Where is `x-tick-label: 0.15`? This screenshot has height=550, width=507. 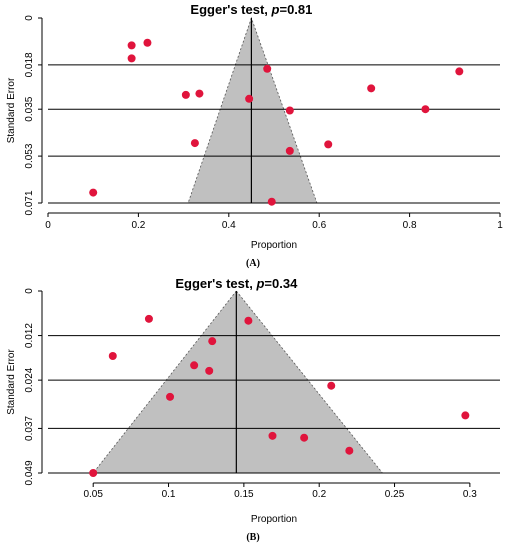 x-tick-label: 0.15 is located at coordinates (244, 494).